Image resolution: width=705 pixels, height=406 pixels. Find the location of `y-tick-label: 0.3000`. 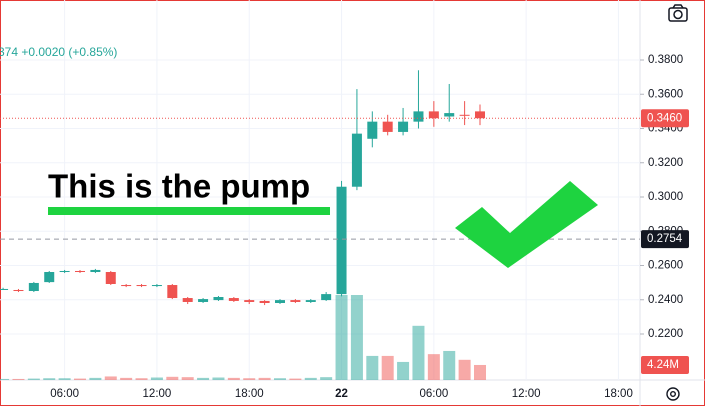

y-tick-label: 0.3000 is located at coordinates (665, 197).